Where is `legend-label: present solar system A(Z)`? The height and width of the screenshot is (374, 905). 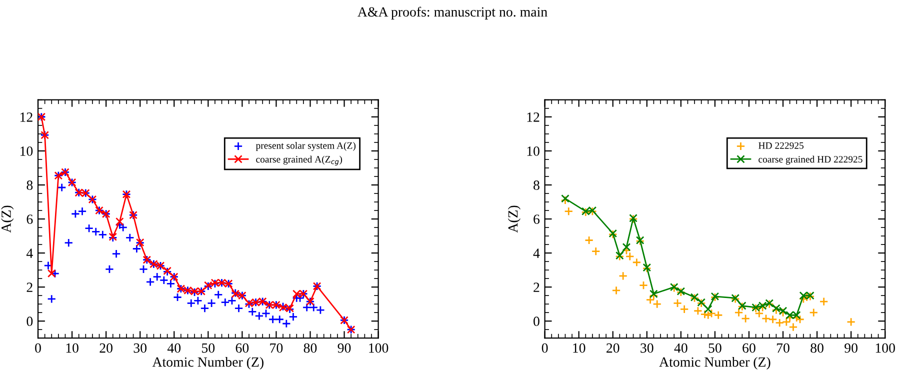
legend-label: present solar system A(Z) is located at coordinates (306, 146).